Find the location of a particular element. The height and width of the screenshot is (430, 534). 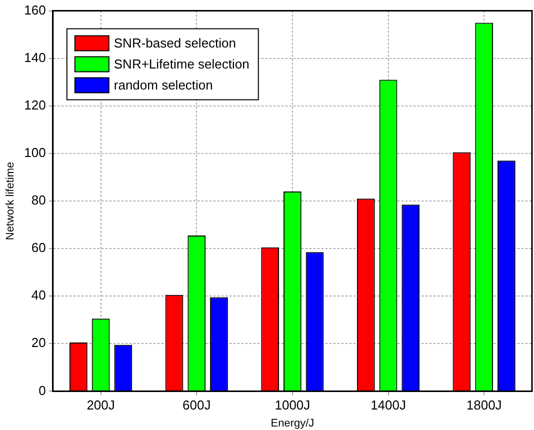

y-tick-label: 60 is located at coordinates (38, 248).